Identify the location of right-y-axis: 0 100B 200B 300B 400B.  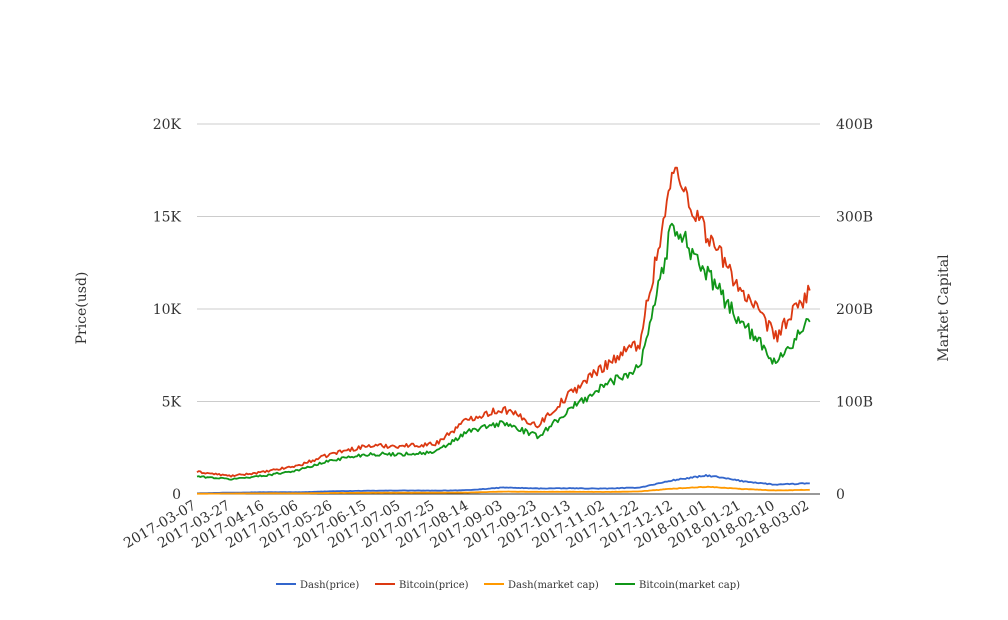
(854, 310).